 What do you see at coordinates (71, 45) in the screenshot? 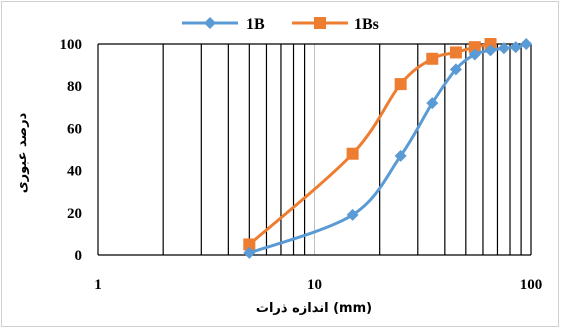
I see `y-tick-label: 100` at bounding box center [71, 45].